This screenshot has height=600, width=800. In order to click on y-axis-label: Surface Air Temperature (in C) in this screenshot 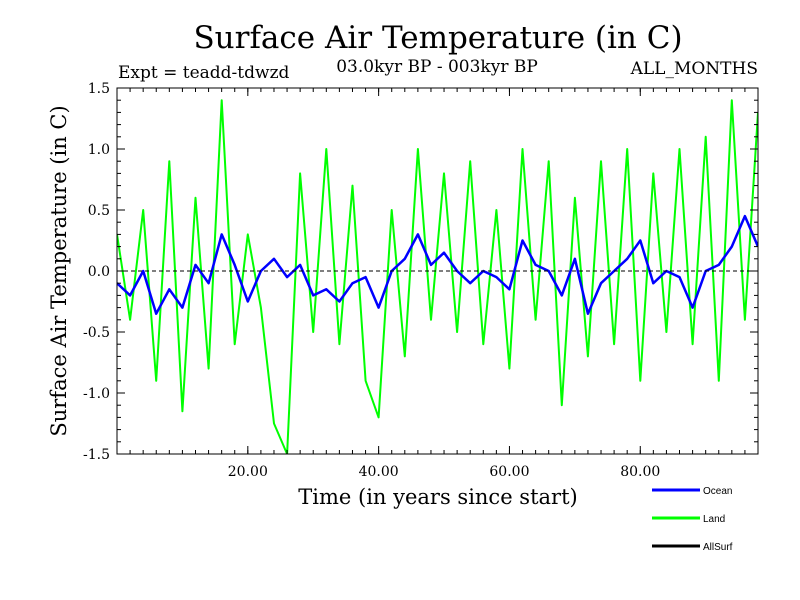, I will do `click(59, 270)`.